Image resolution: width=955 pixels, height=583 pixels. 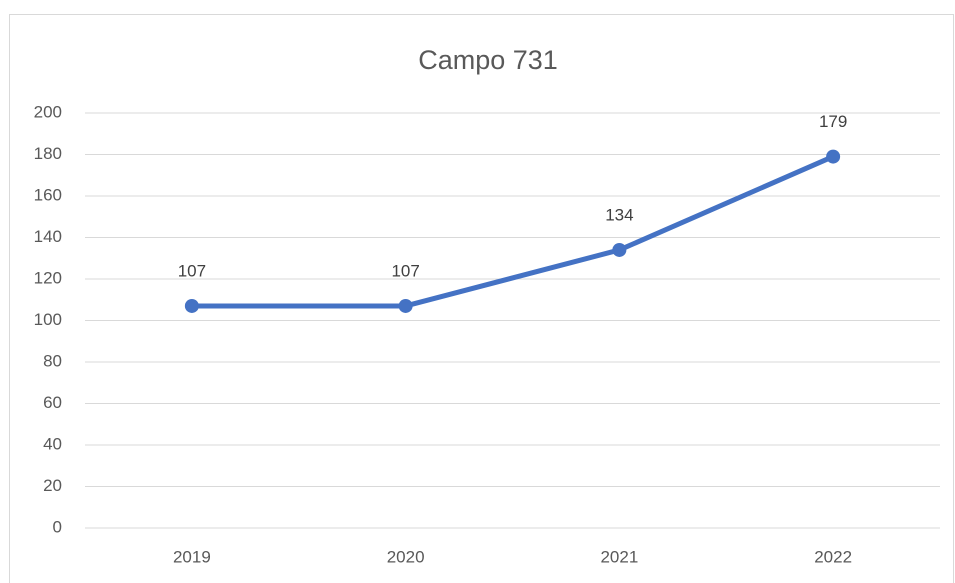 What do you see at coordinates (833, 556) in the screenshot?
I see `x-tick-label: 2022` at bounding box center [833, 556].